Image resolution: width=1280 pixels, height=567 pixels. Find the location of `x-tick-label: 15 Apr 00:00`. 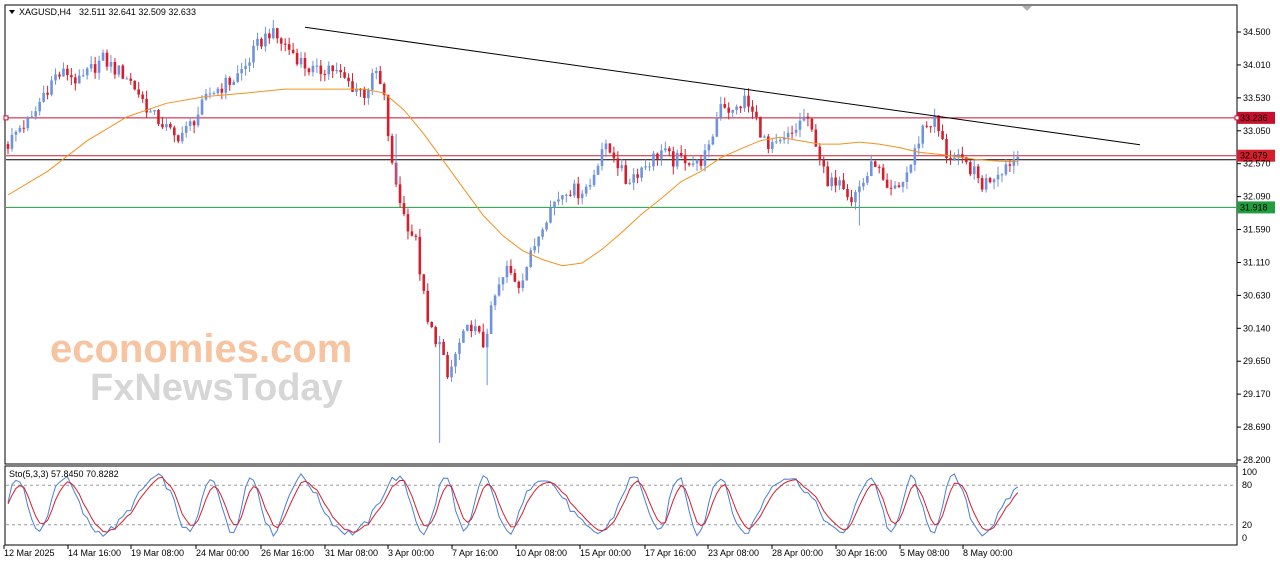

x-tick-label: 15 Apr 00:00 is located at coordinates (605, 553).